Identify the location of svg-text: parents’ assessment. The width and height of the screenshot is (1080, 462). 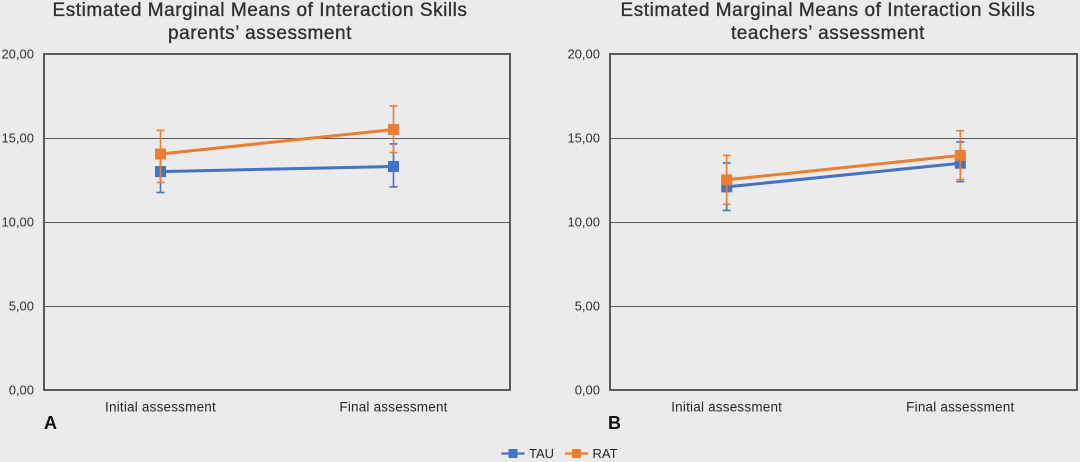
(260, 33).